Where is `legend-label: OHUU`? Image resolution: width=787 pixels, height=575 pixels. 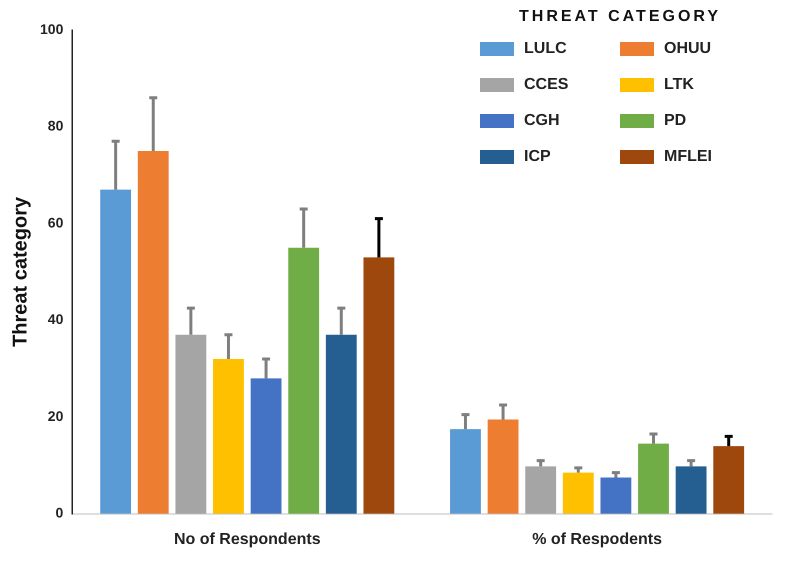
legend-label: OHUU is located at coordinates (688, 49).